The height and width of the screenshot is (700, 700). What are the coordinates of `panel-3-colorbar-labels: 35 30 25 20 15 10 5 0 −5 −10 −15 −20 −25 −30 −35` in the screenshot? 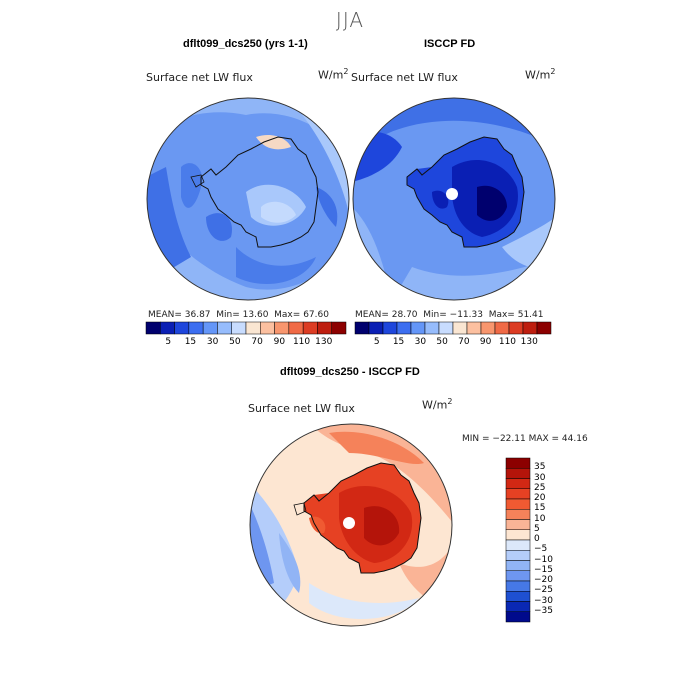 It's located at (554, 540).